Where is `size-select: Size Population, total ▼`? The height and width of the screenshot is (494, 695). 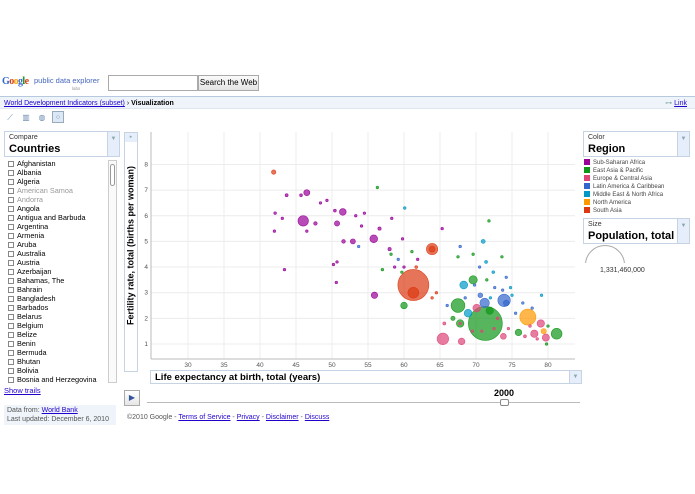 size-select: Size Population, total ▼ is located at coordinates (636, 231).